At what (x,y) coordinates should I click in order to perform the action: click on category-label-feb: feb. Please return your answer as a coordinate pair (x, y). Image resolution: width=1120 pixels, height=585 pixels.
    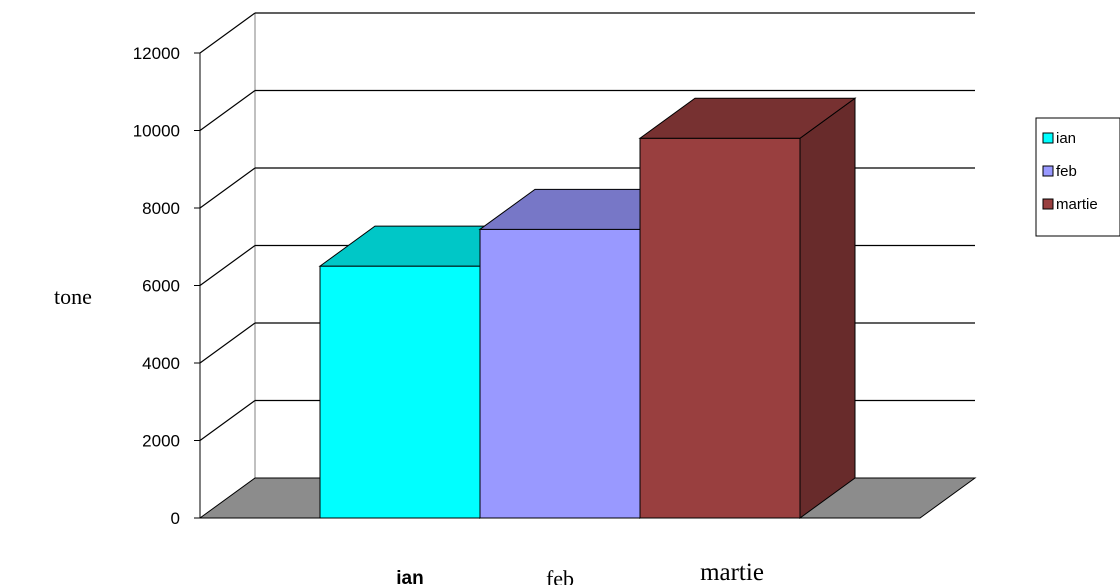
    Looking at the image, I should click on (560, 575).